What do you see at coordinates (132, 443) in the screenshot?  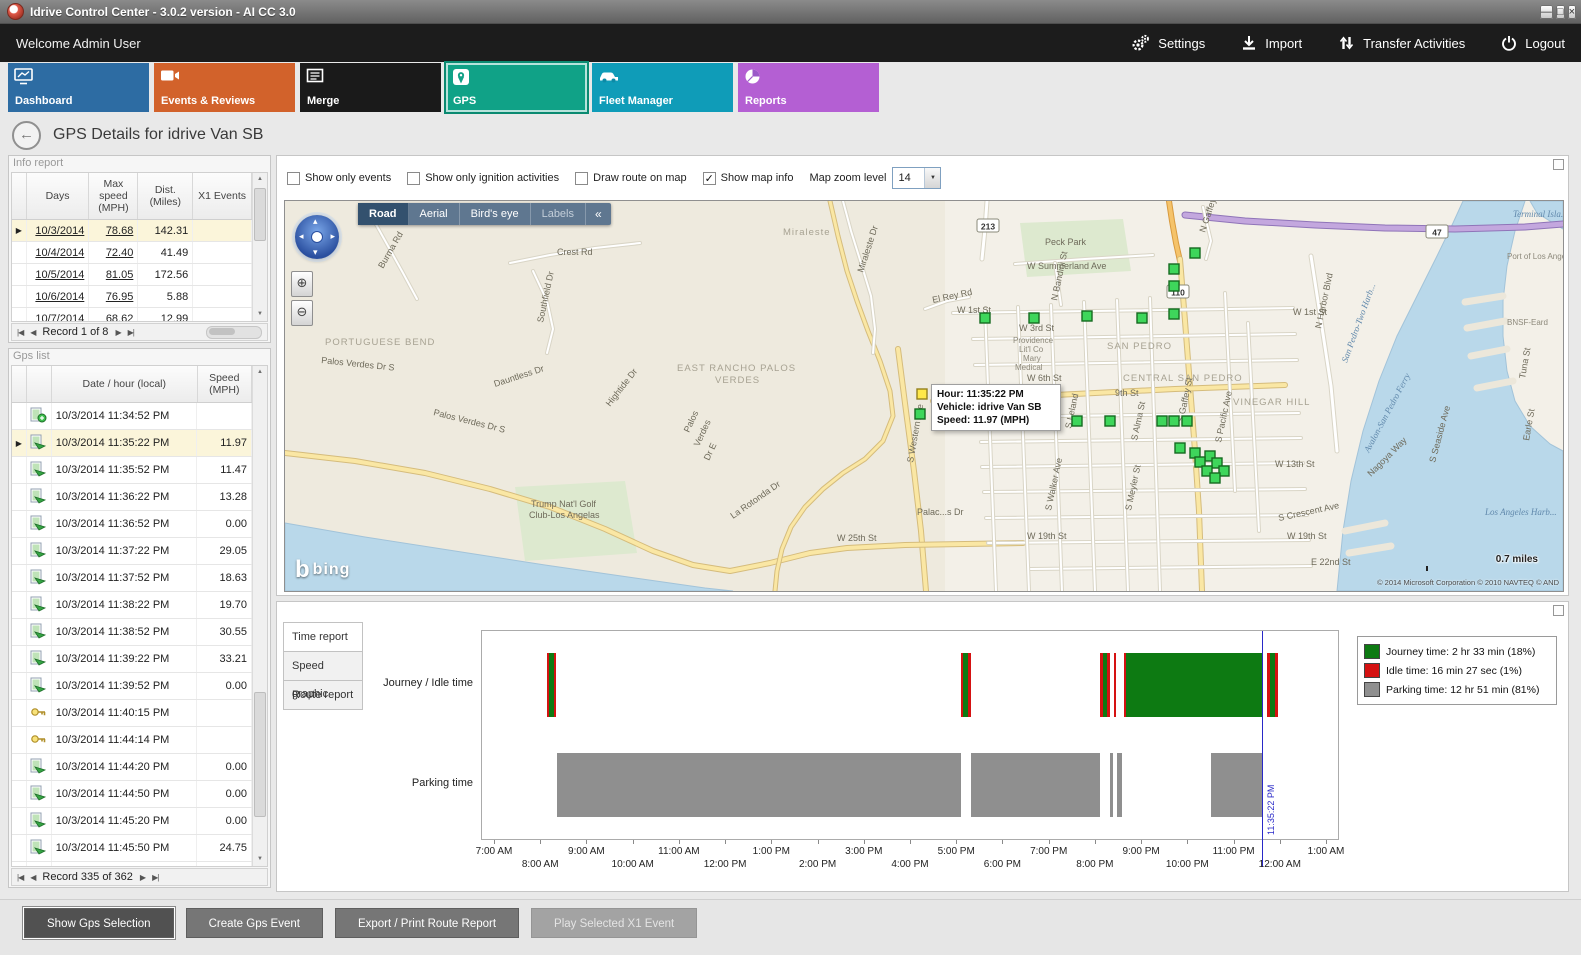 I see `gps-list-row: ▶ 10/3/2014 11:35:22 PM 11.97` at bounding box center [132, 443].